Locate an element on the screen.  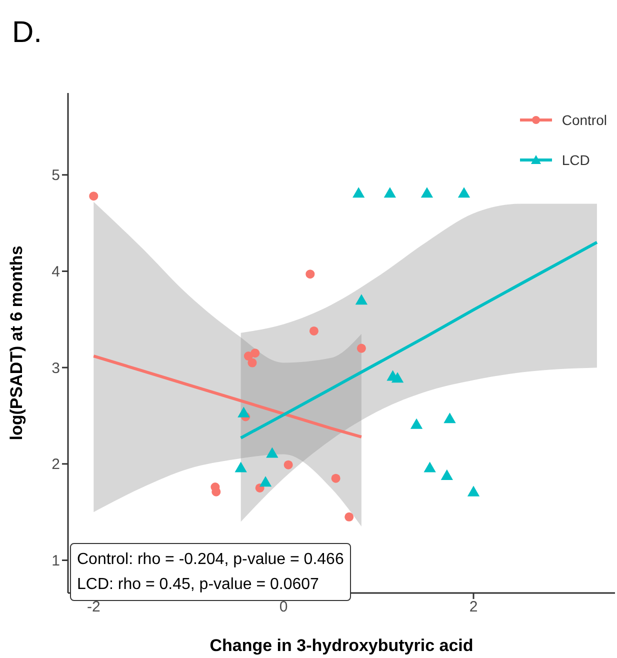
y-tick-label: 2 is located at coordinates (56, 465).